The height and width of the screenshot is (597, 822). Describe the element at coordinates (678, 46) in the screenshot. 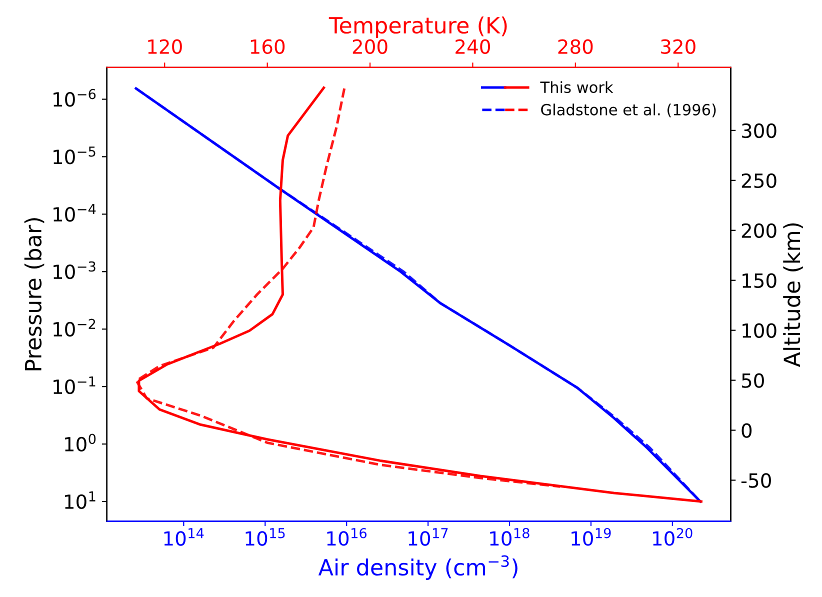

I see `x2-tick-label: 320` at that location.